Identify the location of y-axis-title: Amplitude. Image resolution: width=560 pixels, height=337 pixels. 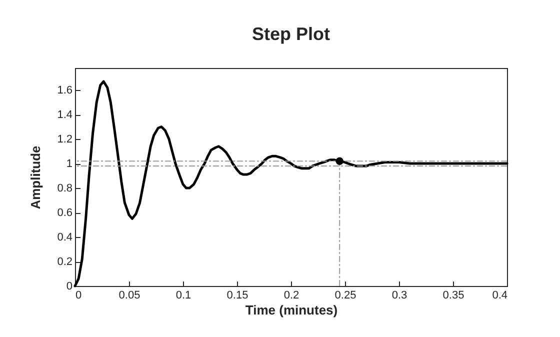
(36, 178).